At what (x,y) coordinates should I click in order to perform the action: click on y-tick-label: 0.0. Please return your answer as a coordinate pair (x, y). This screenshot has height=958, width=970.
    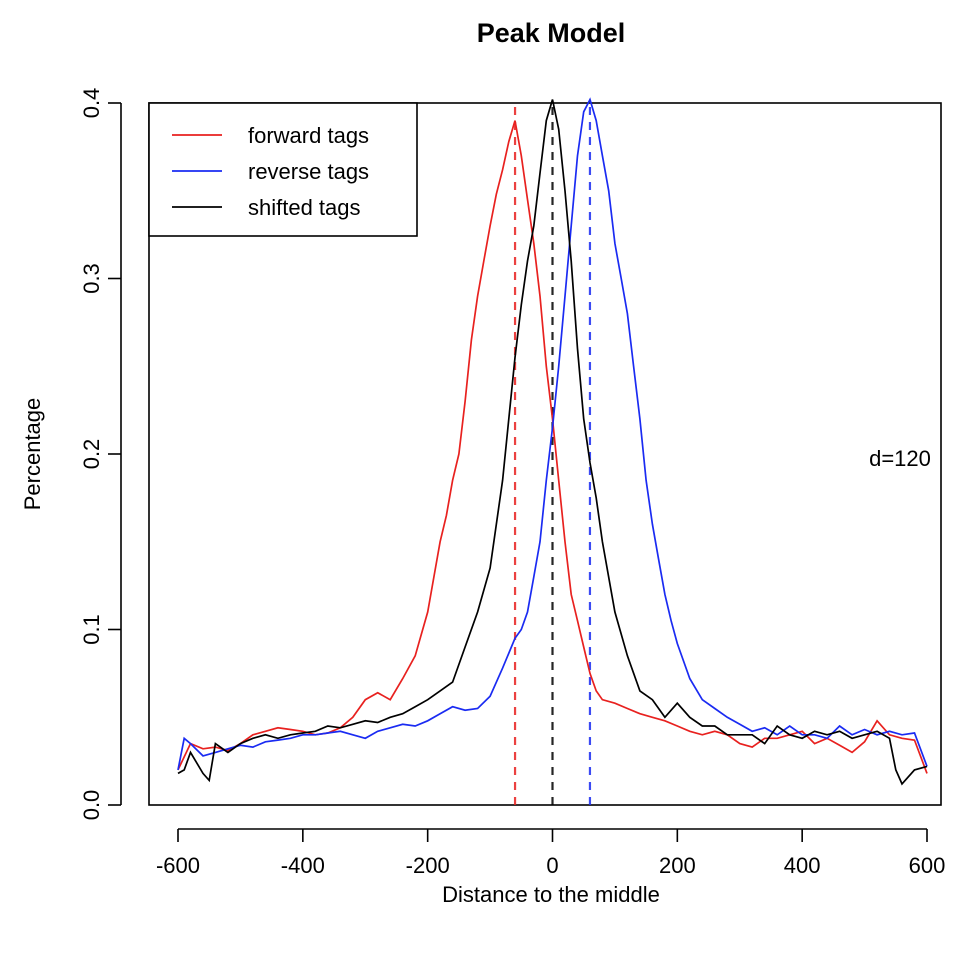
    Looking at the image, I should click on (91, 805).